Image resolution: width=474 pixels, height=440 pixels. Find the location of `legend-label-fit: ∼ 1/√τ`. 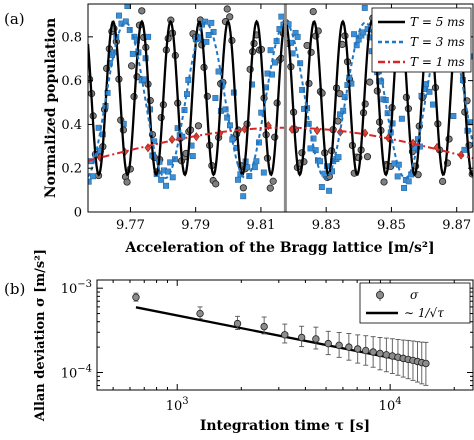

legend-label-fit: ∼ 1/√τ is located at coordinates (424, 313).